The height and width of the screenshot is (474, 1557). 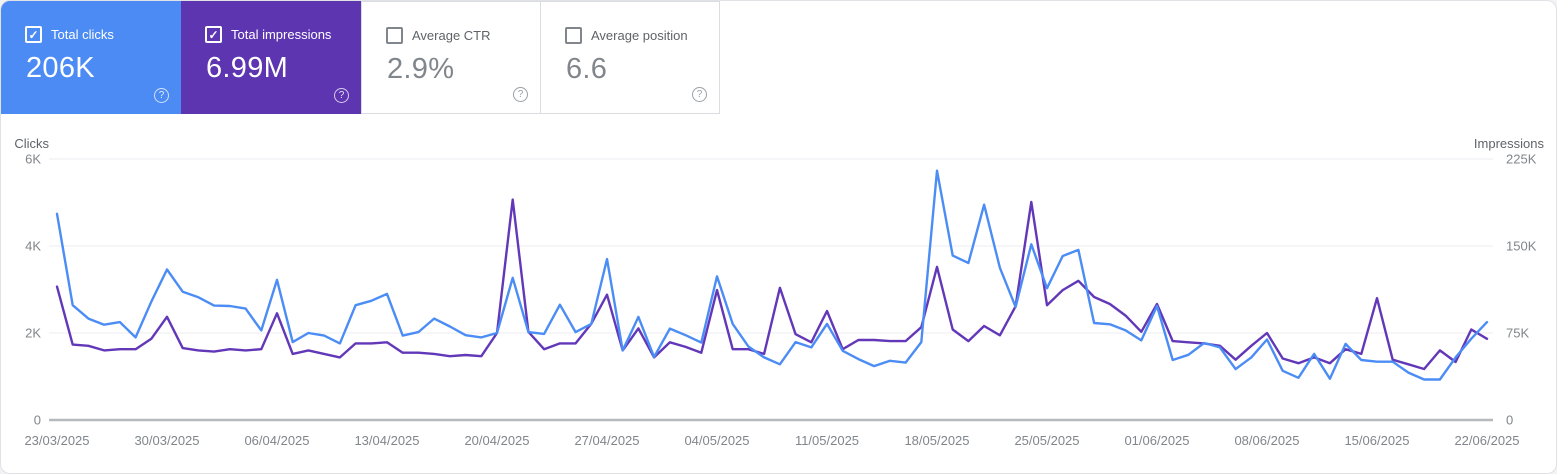 I want to click on left-axis-title: Clicks, so click(x=31, y=143).